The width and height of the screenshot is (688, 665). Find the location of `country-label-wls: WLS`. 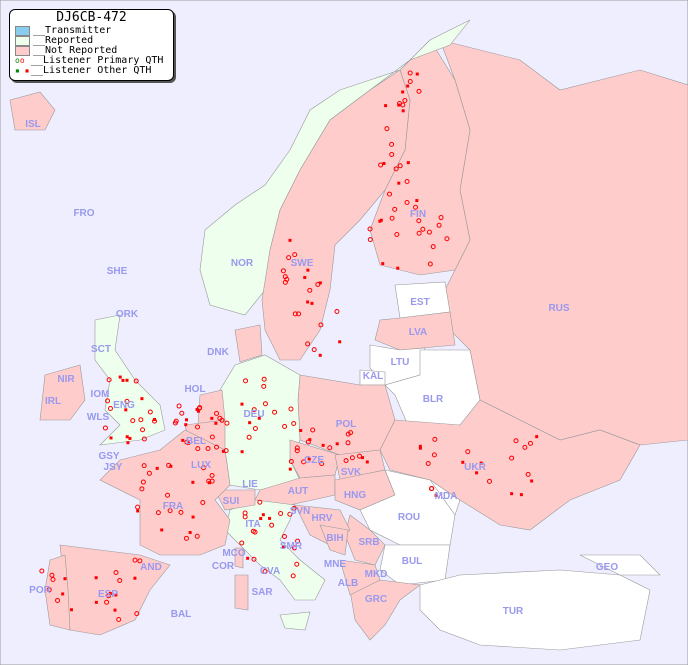

country-label-wls: WLS is located at coordinates (98, 417).